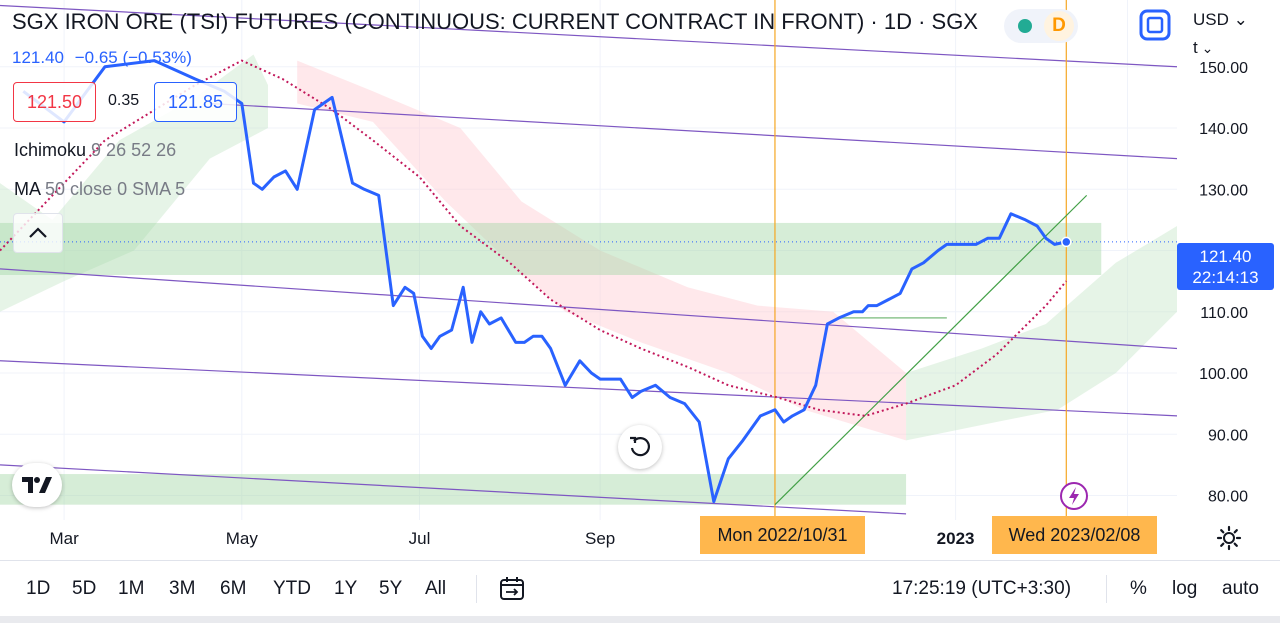 The width and height of the screenshot is (1280, 623). I want to click on bottom-strip, so click(640, 619).